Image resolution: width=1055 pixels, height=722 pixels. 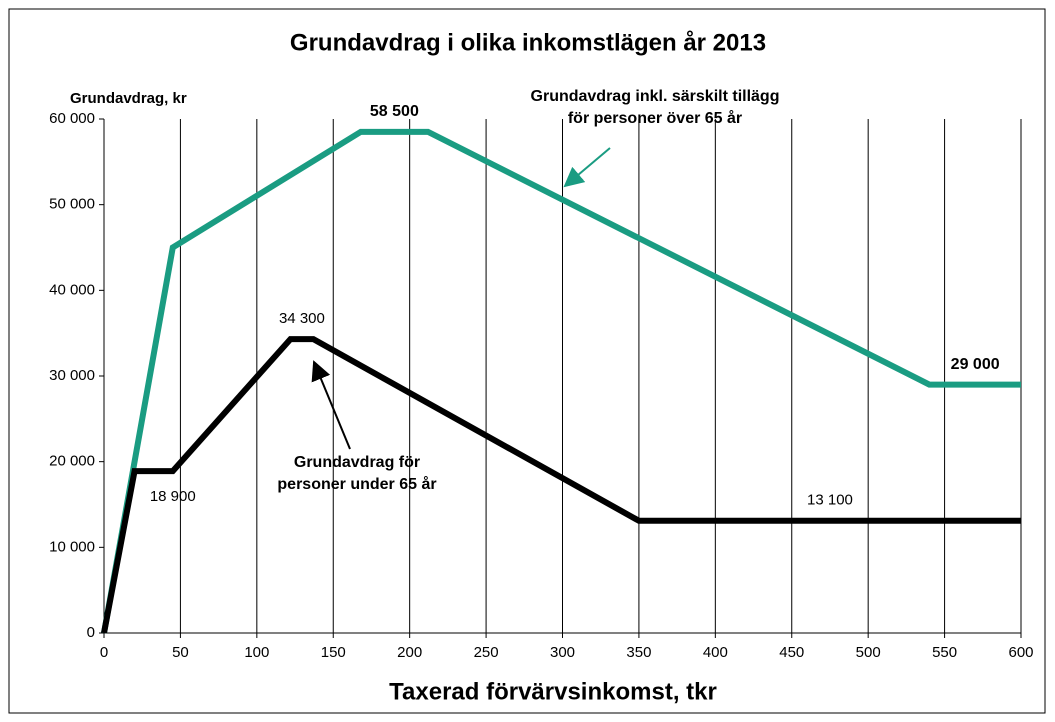 What do you see at coordinates (655, 118) in the screenshot?
I see `annotation: för personer över 65 år` at bounding box center [655, 118].